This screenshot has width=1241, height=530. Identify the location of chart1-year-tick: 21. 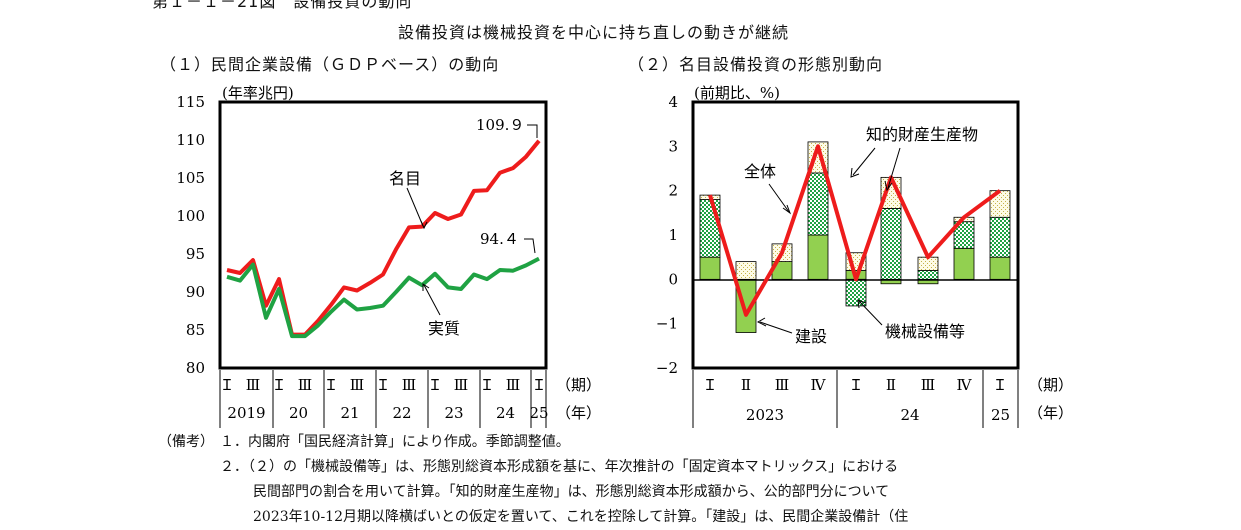
(349, 413).